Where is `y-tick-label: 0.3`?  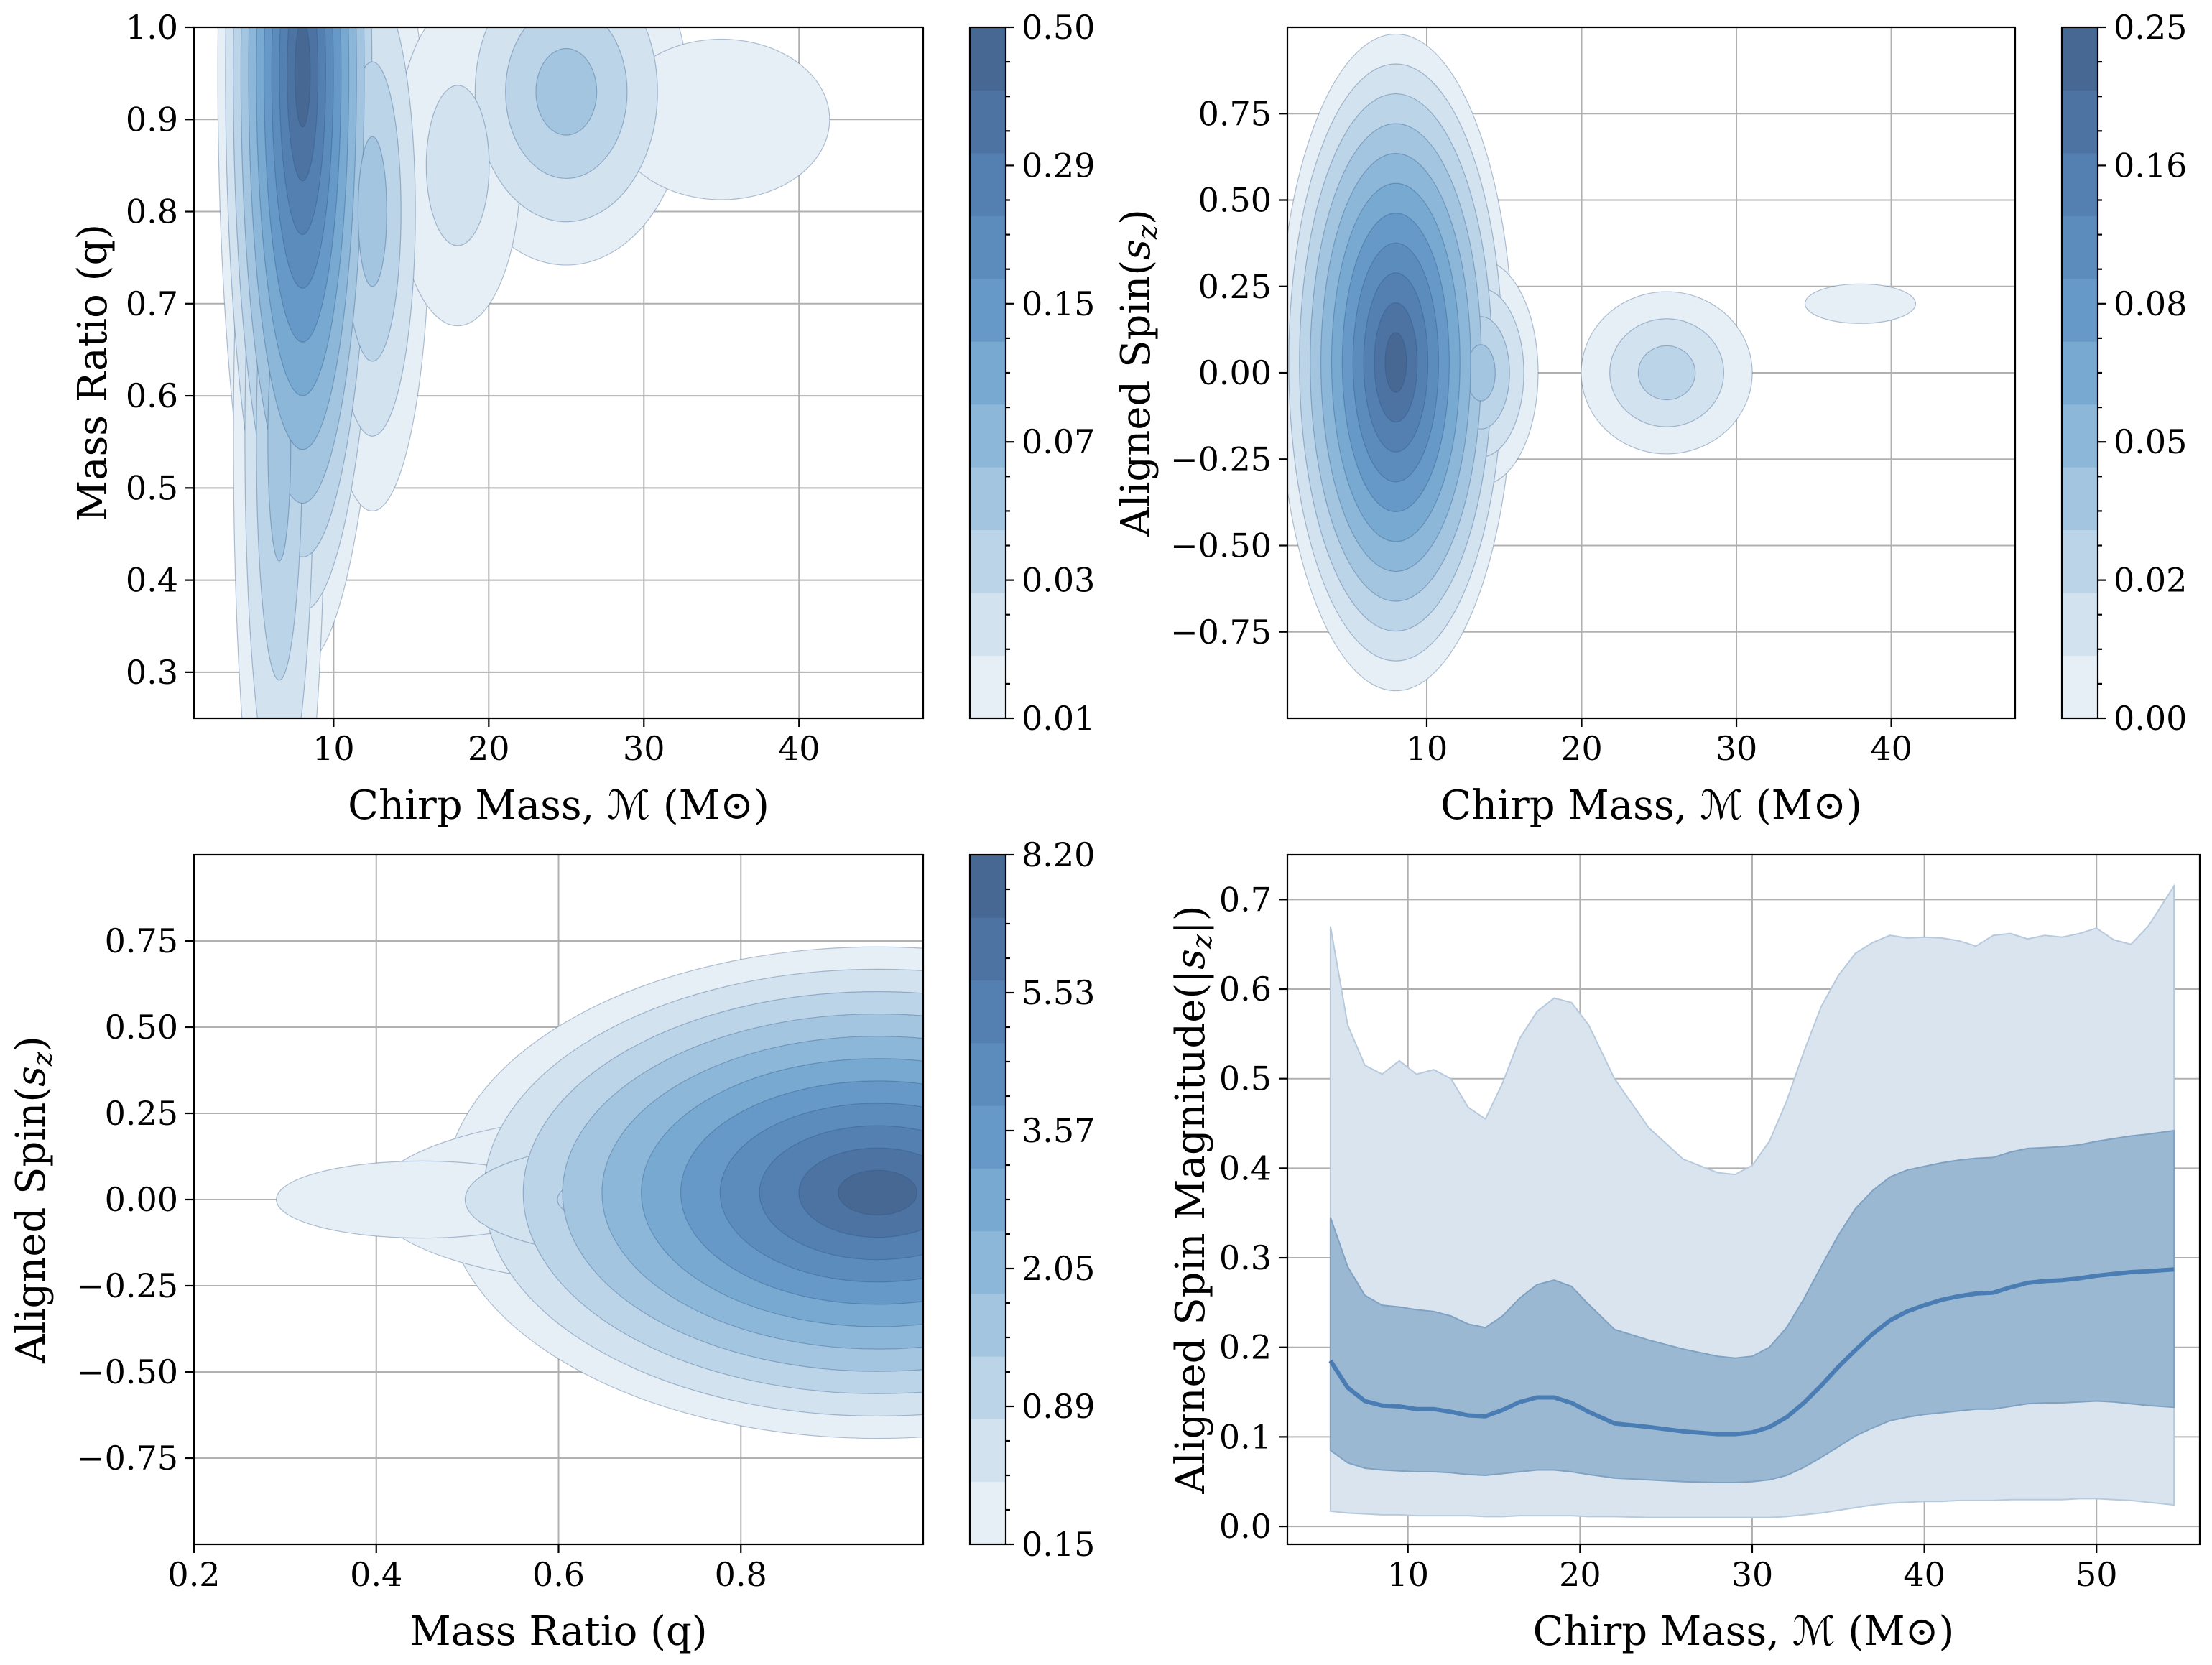
y-tick-label: 0.3 is located at coordinates (1245, 1257).